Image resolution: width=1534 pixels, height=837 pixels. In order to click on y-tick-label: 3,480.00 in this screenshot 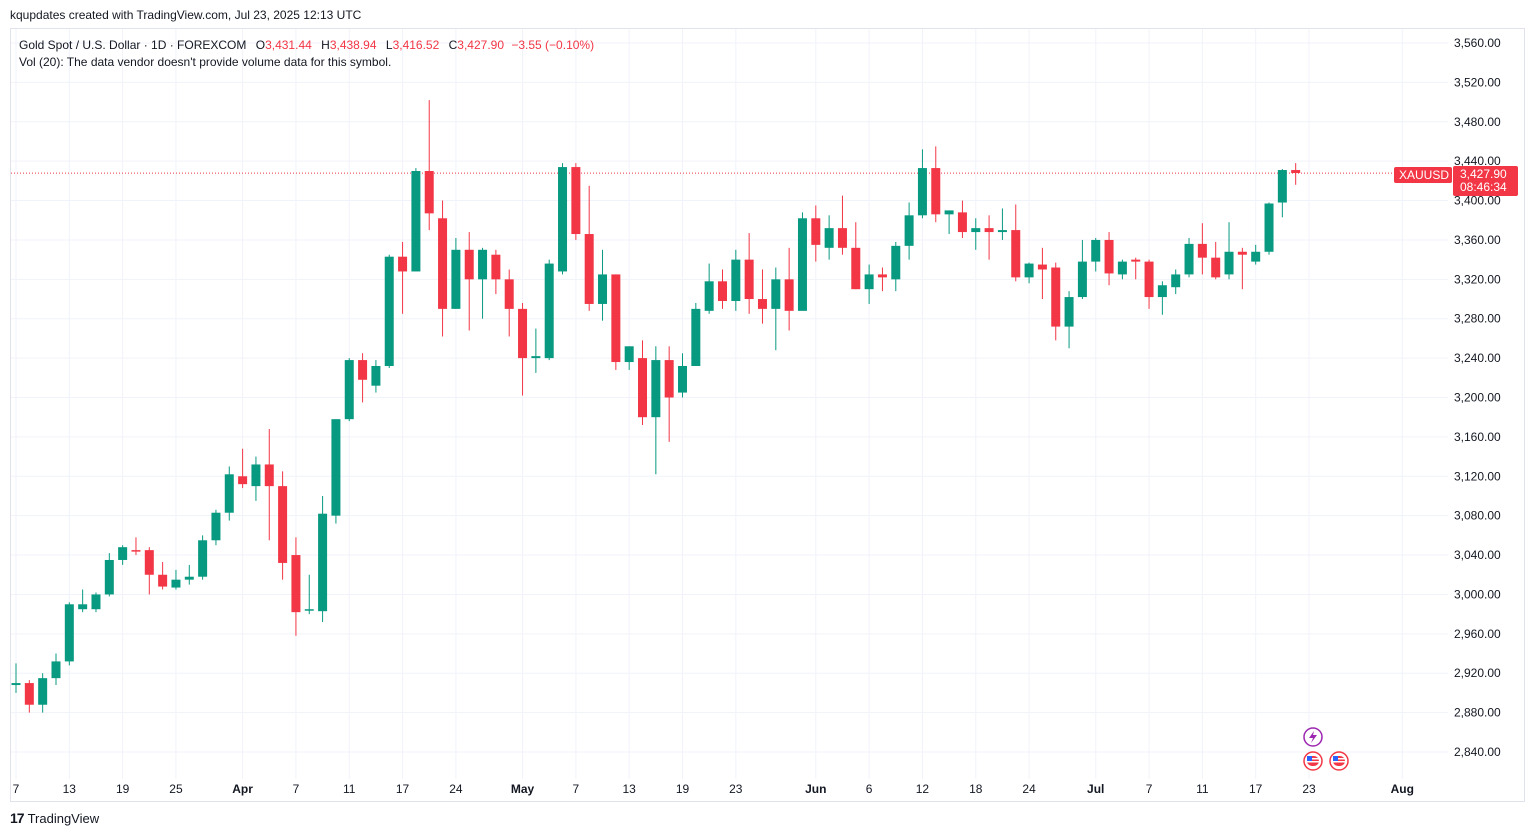, I will do `click(1477, 122)`.